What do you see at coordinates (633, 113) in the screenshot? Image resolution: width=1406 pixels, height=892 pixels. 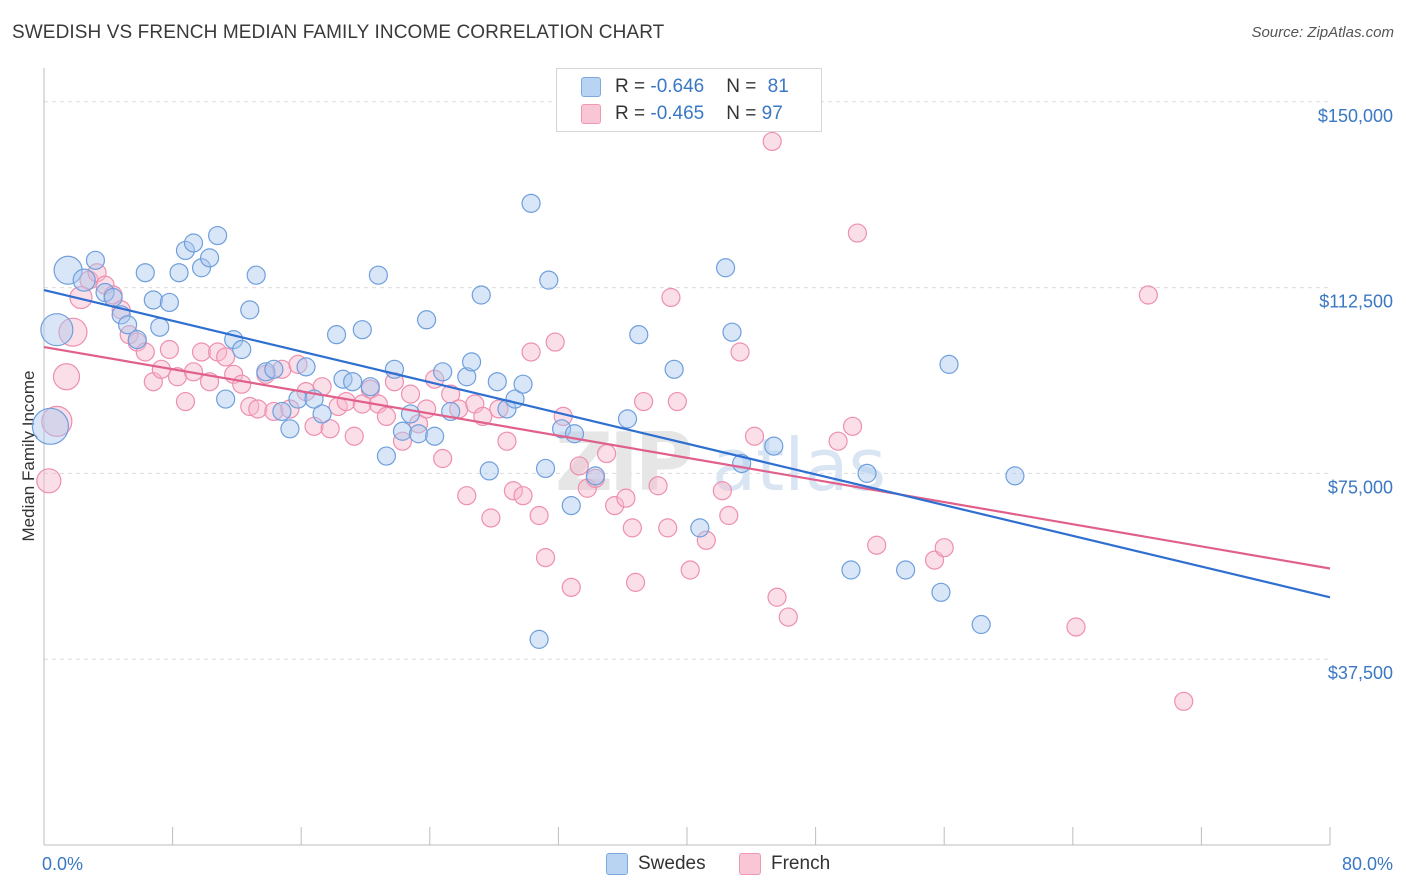 I see `french-r-label: R =` at bounding box center [633, 113].